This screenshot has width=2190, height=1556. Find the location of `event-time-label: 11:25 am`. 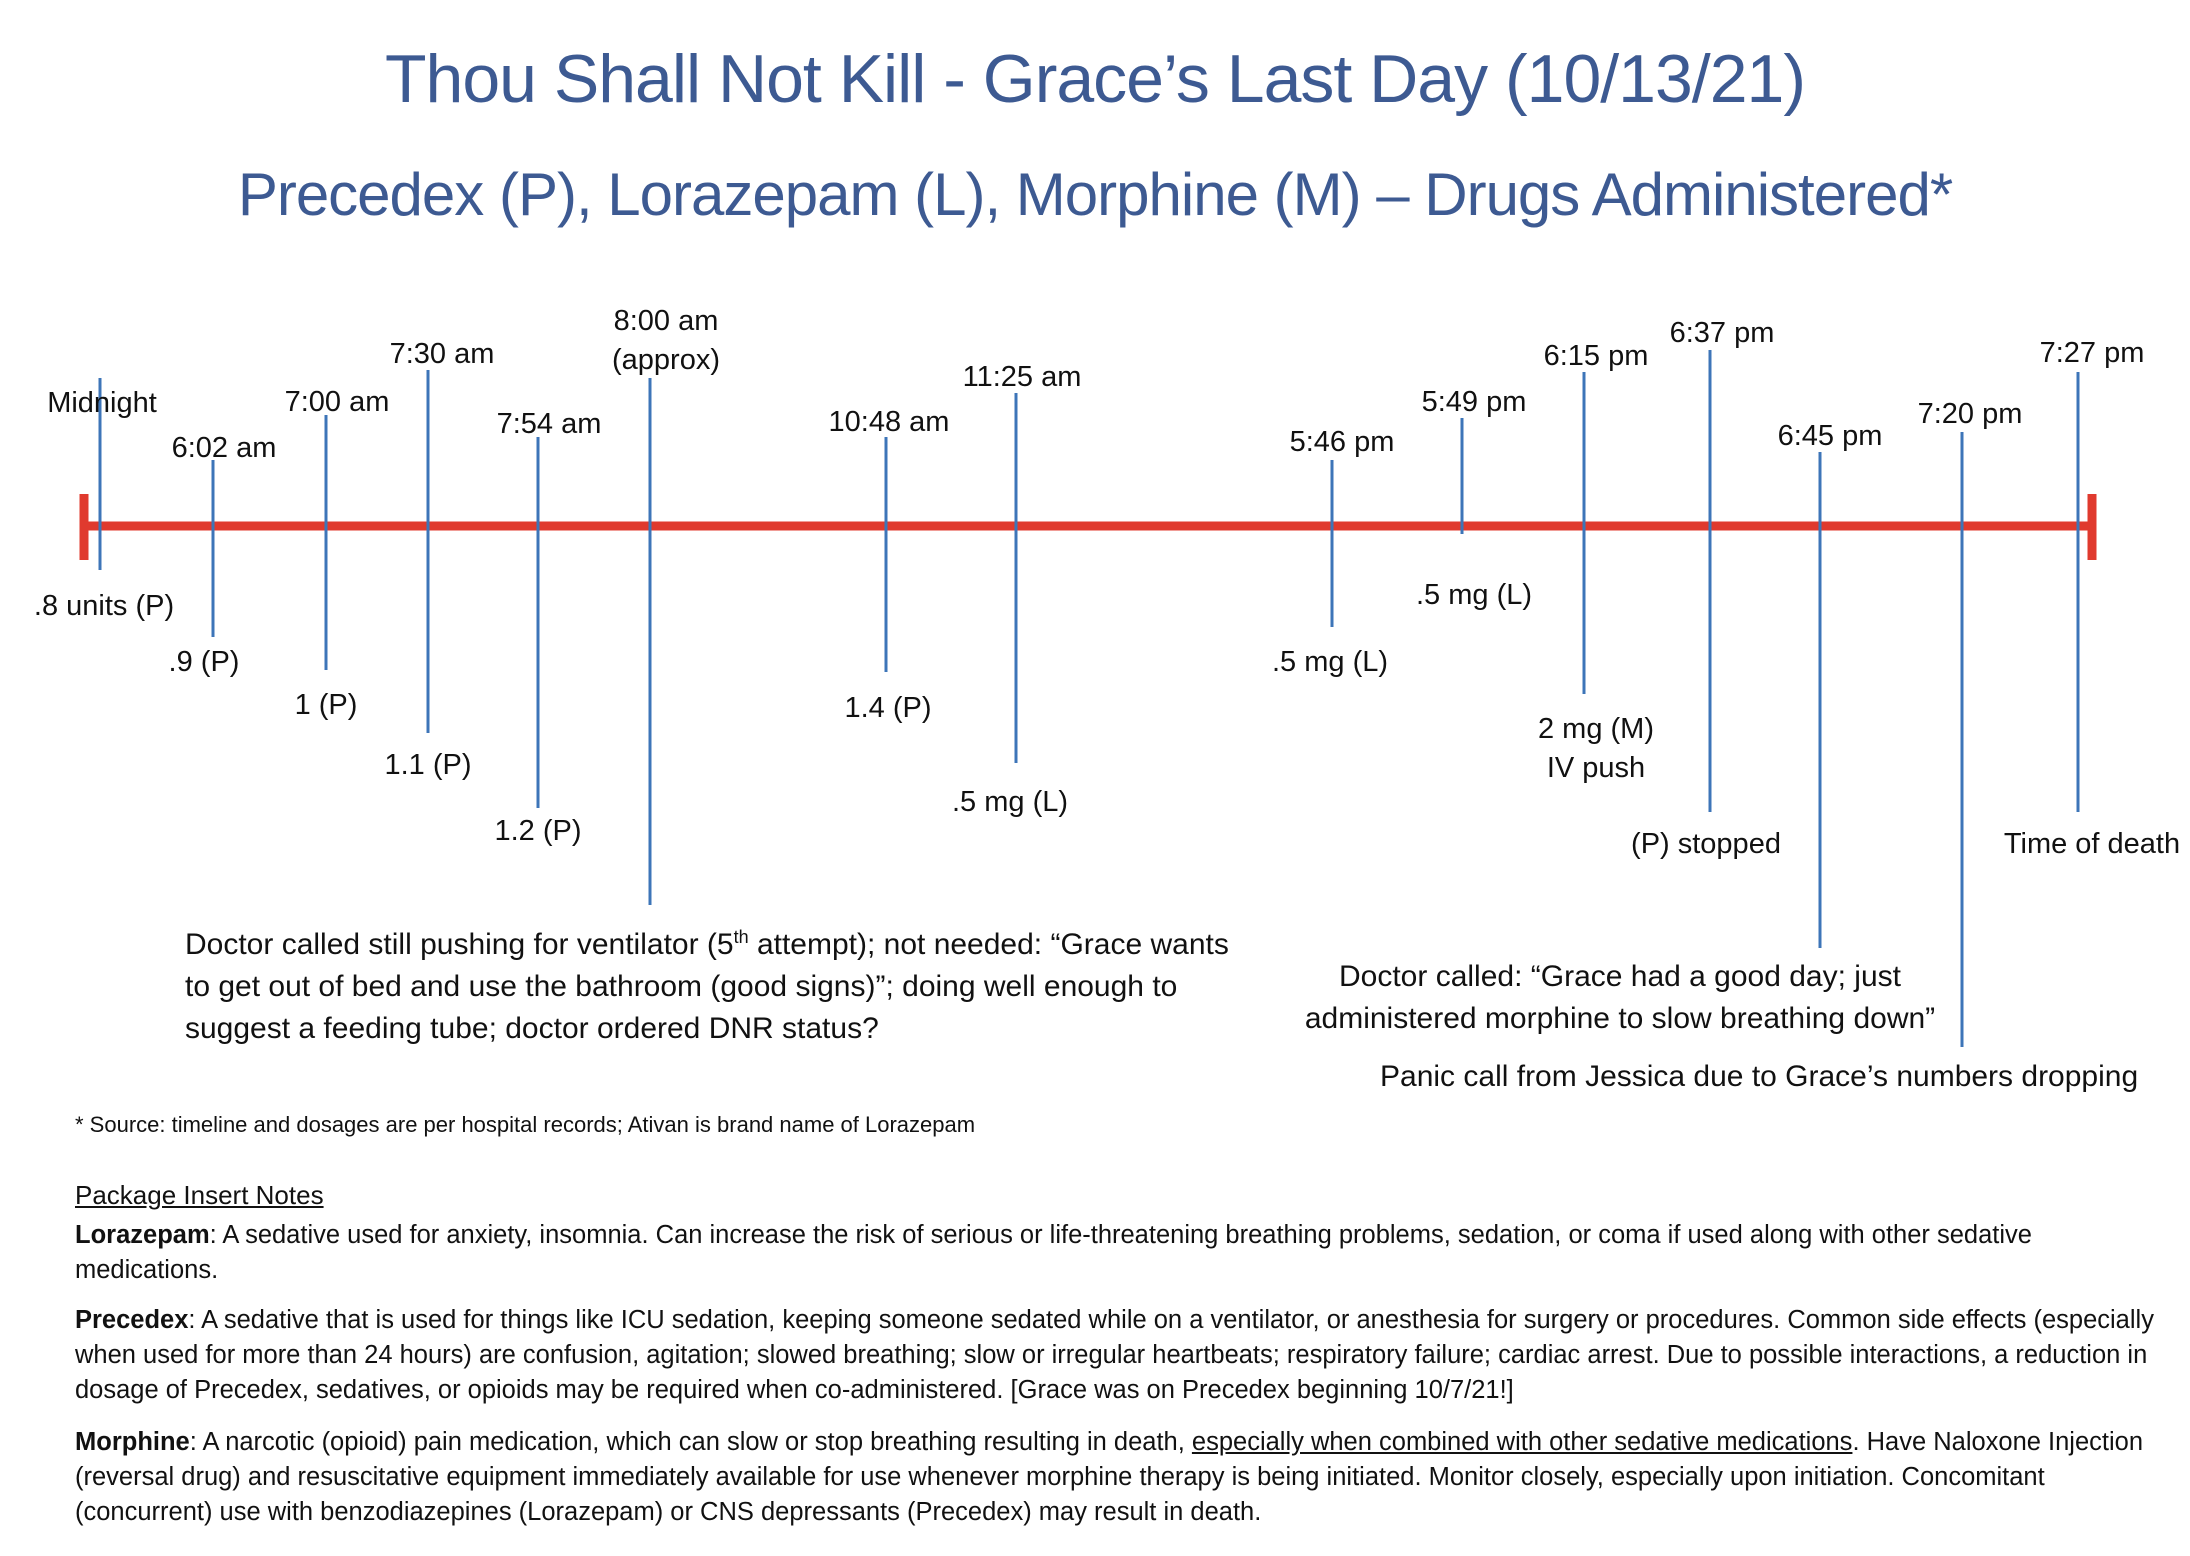

event-time-label: 11:25 am is located at coordinates (1022, 377).